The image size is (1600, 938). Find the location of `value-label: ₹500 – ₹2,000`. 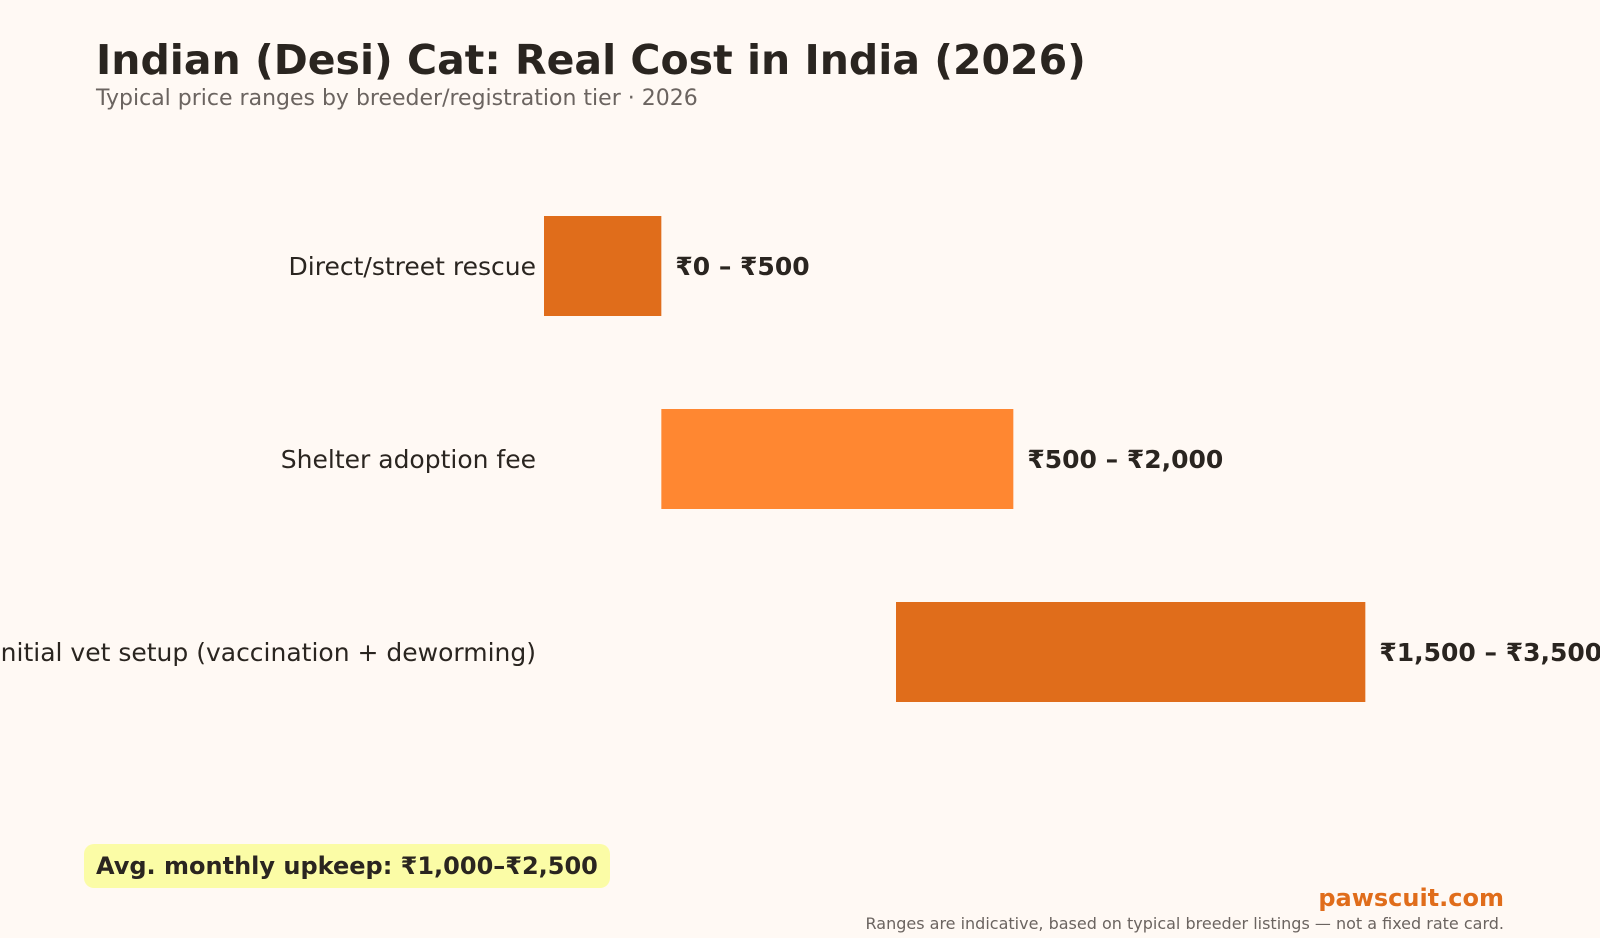

value-label: ₹500 – ₹2,000 is located at coordinates (1125, 459).